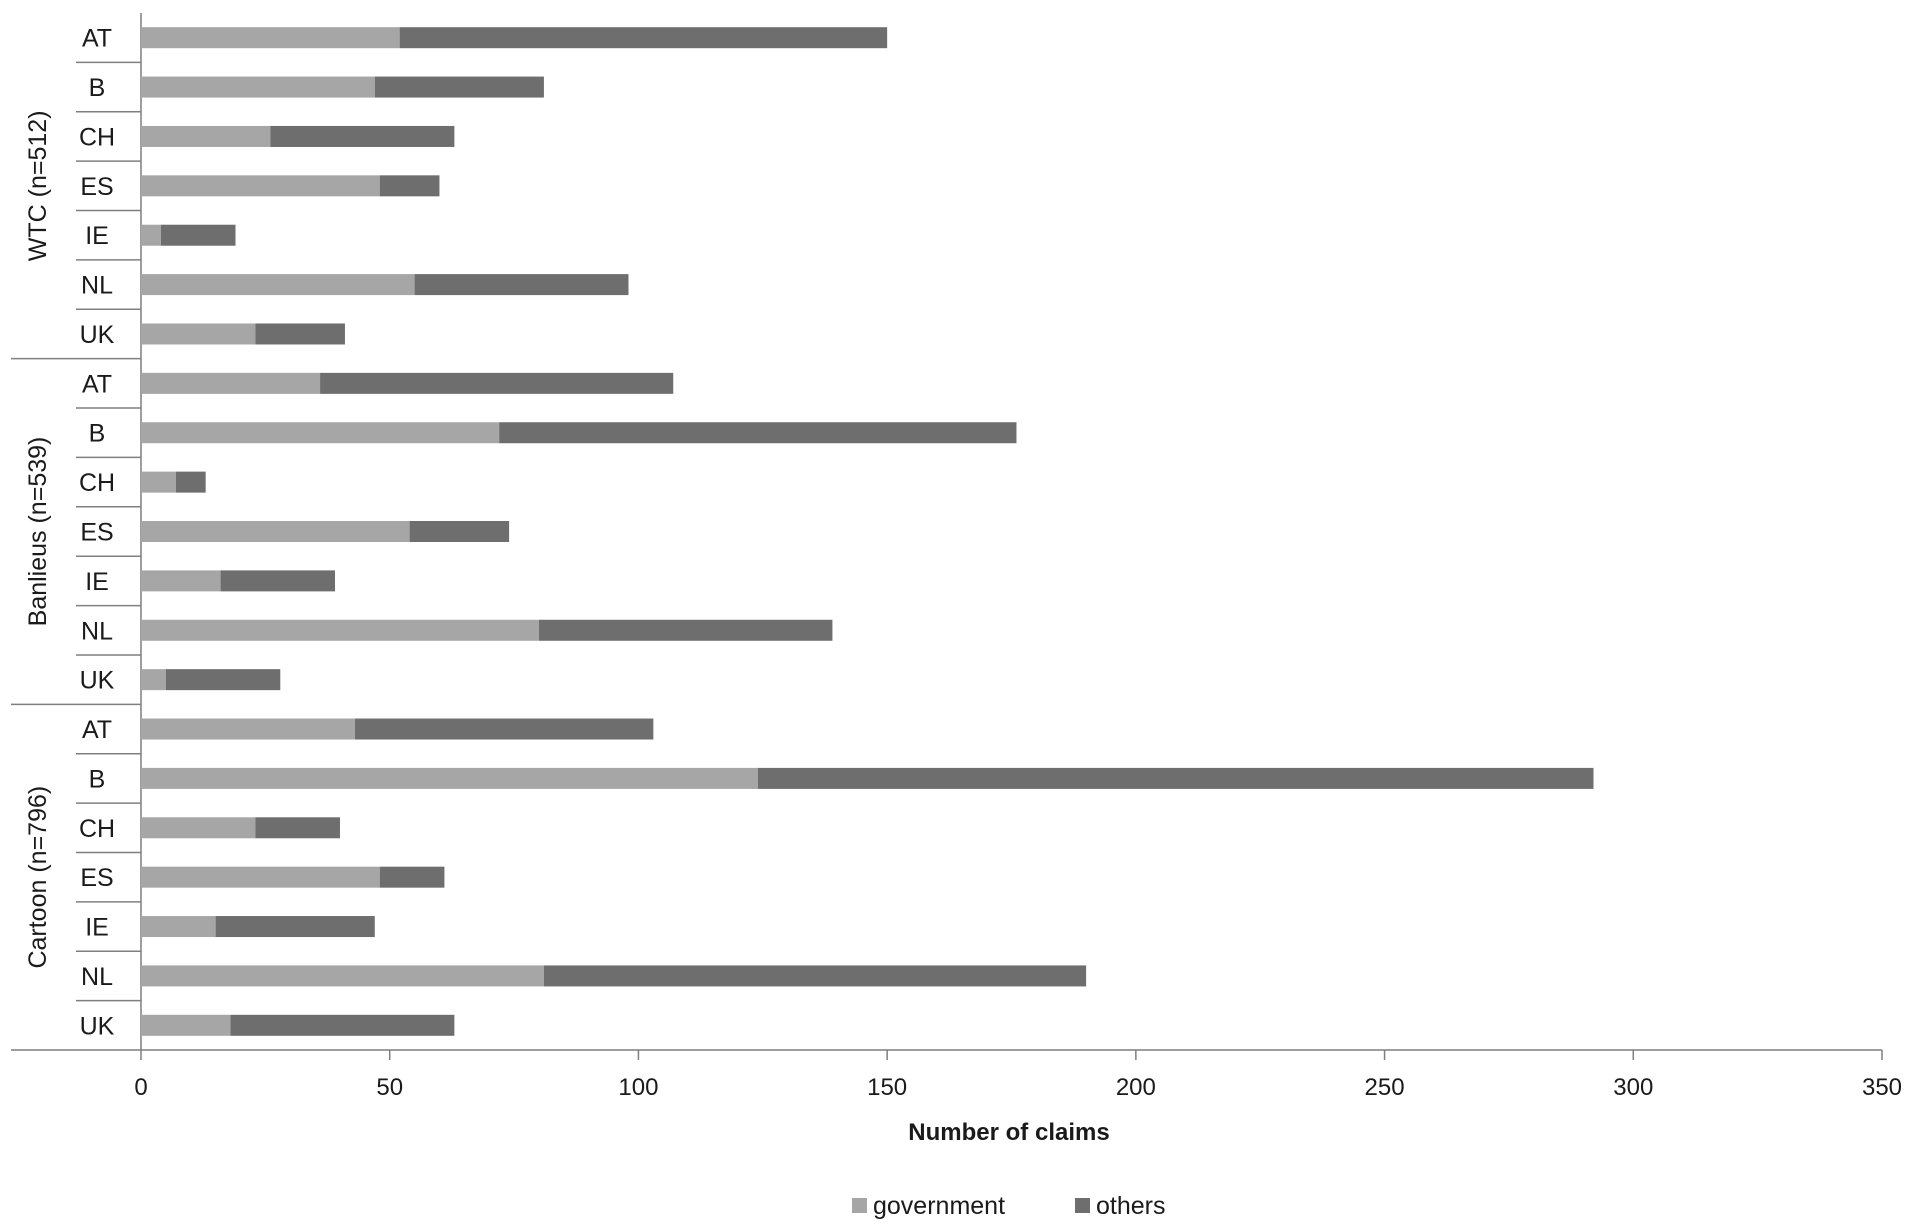 The width and height of the screenshot is (1913, 1232). What do you see at coordinates (887, 1087) in the screenshot?
I see `x-tick-label: 150` at bounding box center [887, 1087].